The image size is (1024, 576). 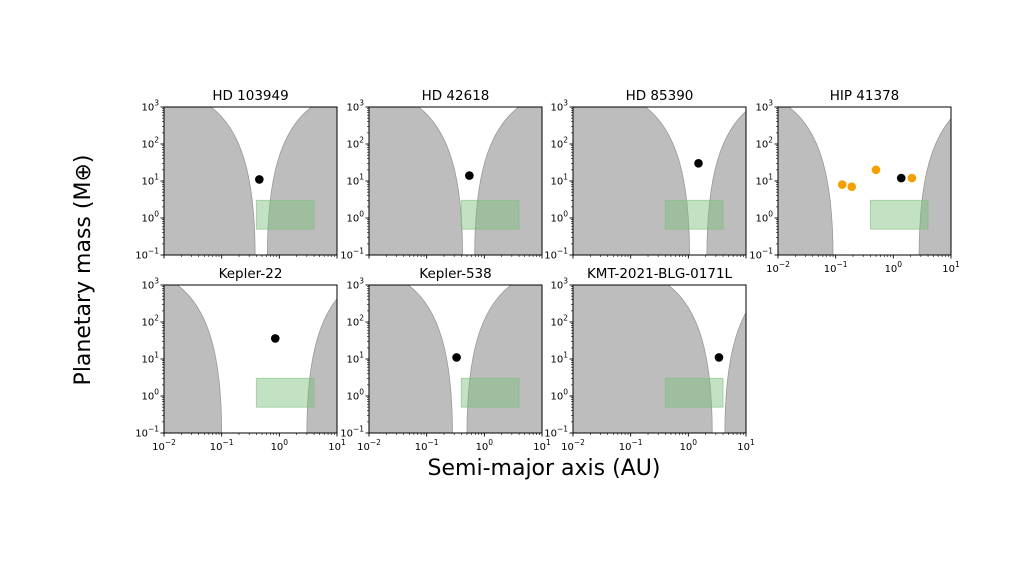 What do you see at coordinates (83, 270) in the screenshot?
I see `y-axis-label: Planetary mass (M⊕)` at bounding box center [83, 270].